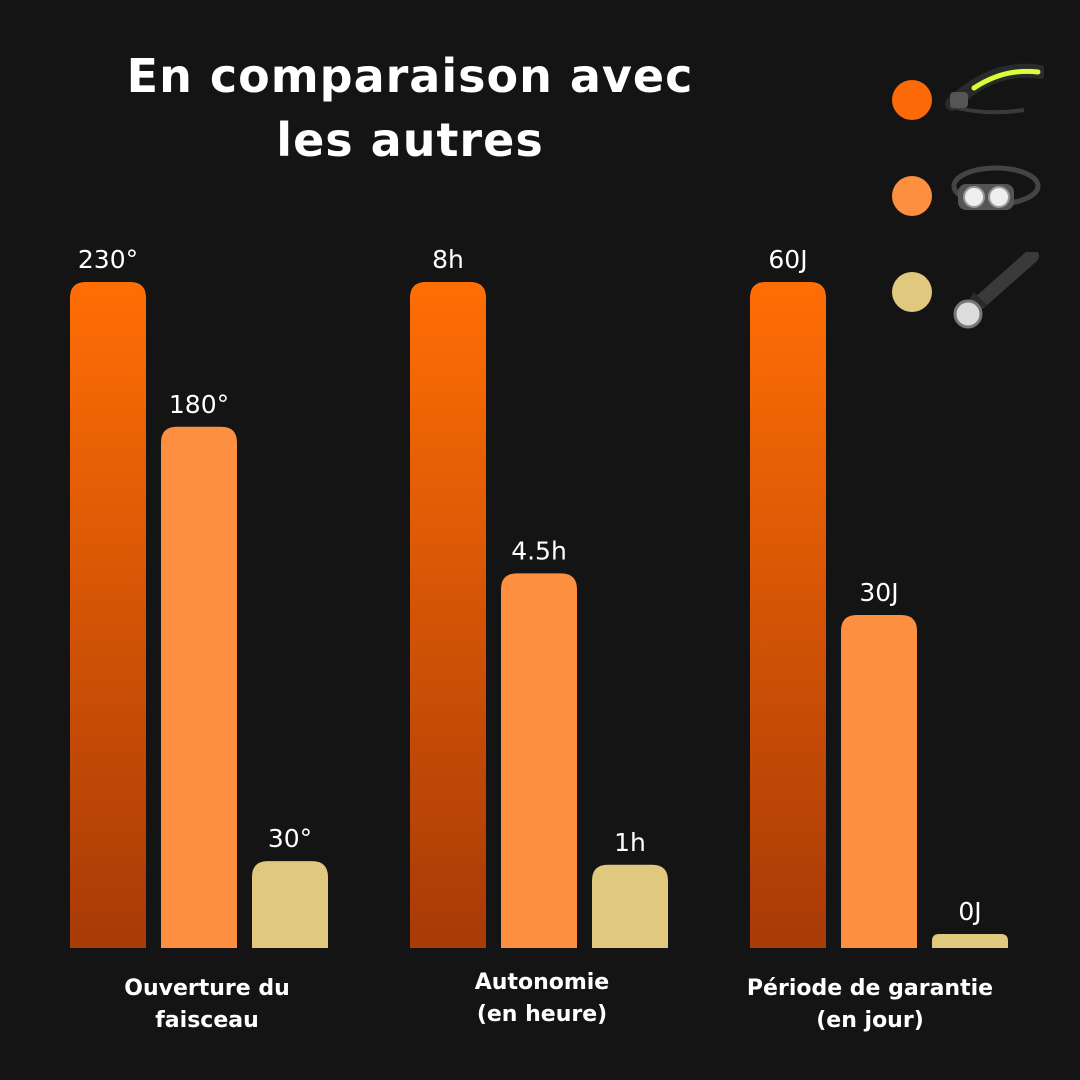 The height and width of the screenshot is (1080, 1080). Describe the element at coordinates (448, 259) in the screenshot. I see `data-label-group-2-bar-1: 8h` at that location.